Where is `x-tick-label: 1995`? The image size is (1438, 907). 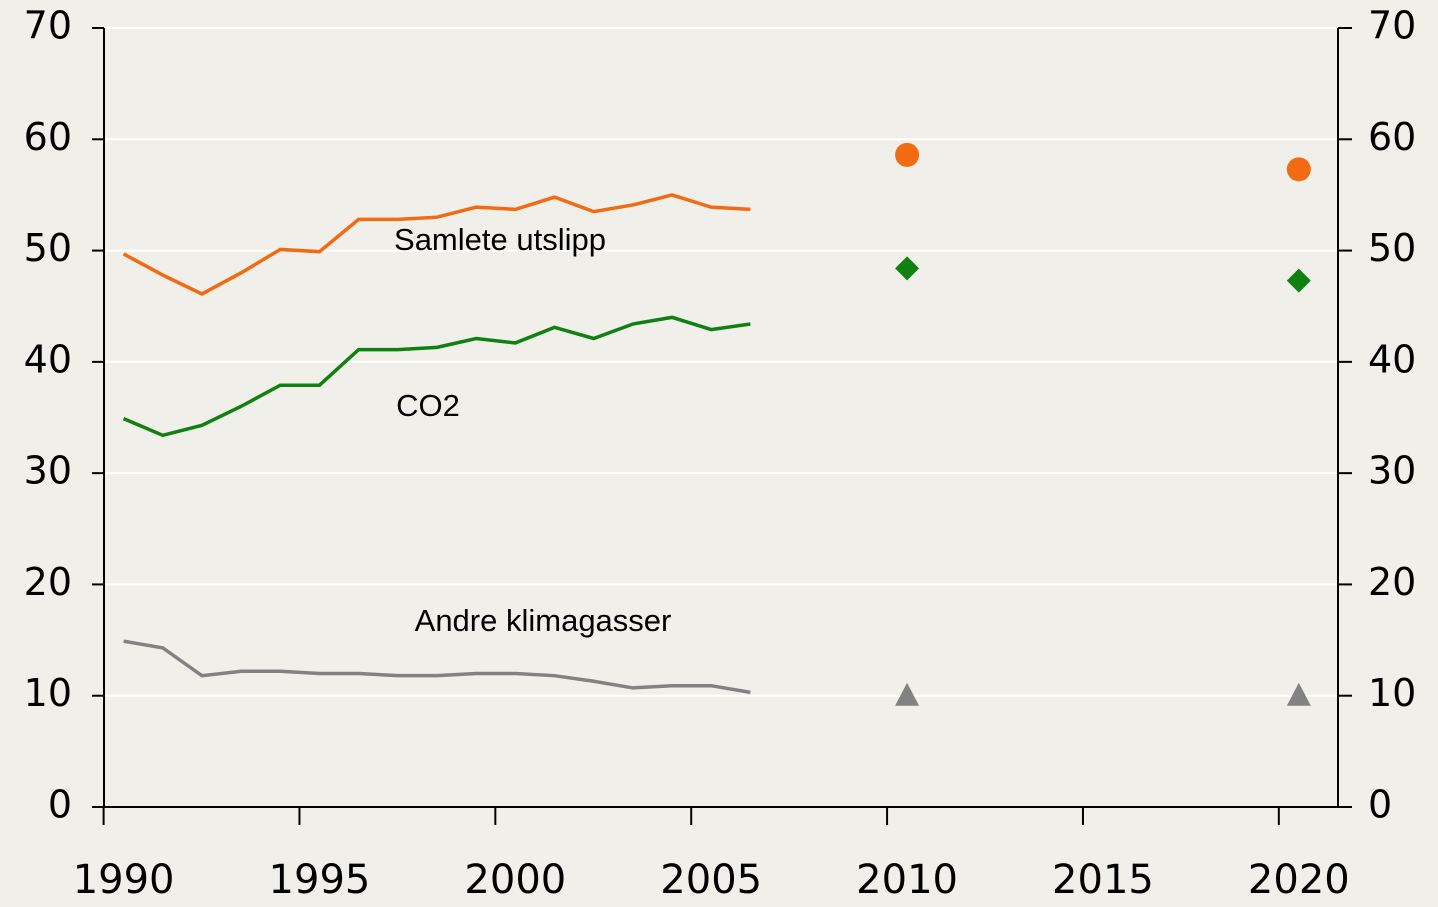
x-tick-label: 1995 is located at coordinates (320, 880).